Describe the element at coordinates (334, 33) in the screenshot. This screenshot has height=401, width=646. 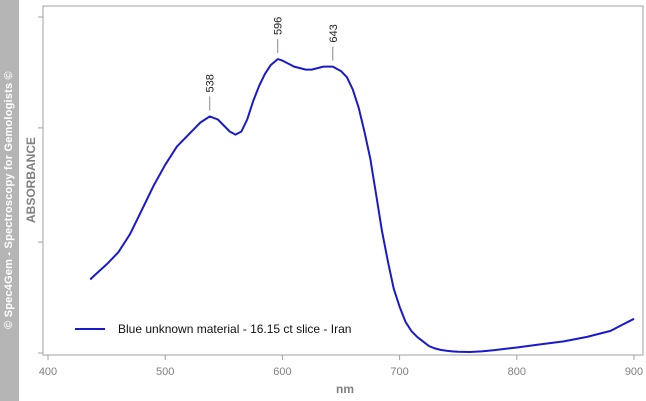
I see `peak-label: 643` at that location.